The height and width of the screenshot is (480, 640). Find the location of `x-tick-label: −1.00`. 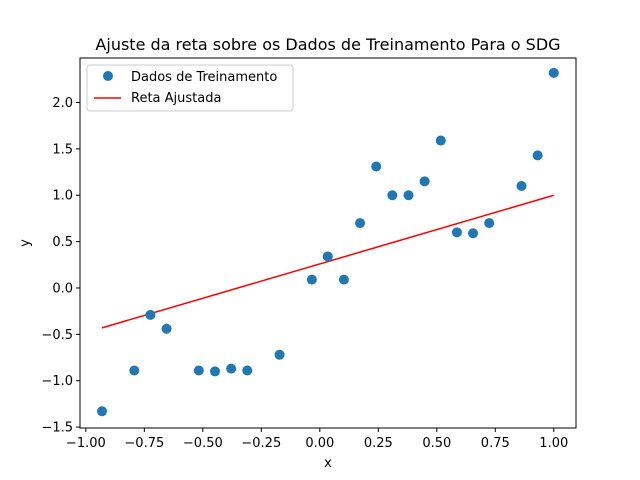

x-tick-label: −1.00 is located at coordinates (86, 443).